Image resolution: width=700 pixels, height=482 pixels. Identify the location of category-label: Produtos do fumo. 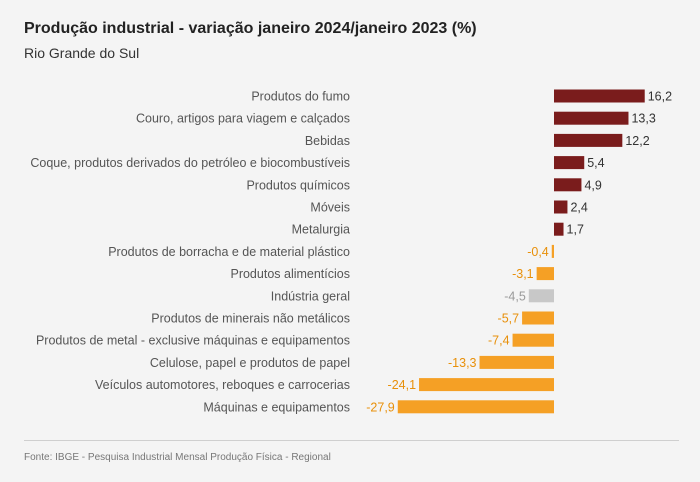
(300, 97).